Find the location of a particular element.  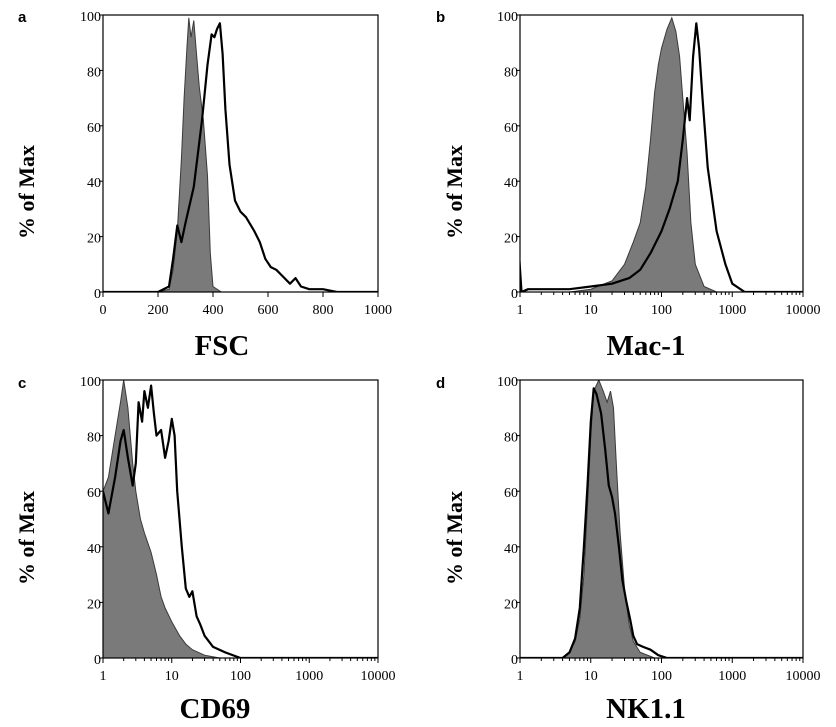

series-filled-b is located at coordinates (661, 154).